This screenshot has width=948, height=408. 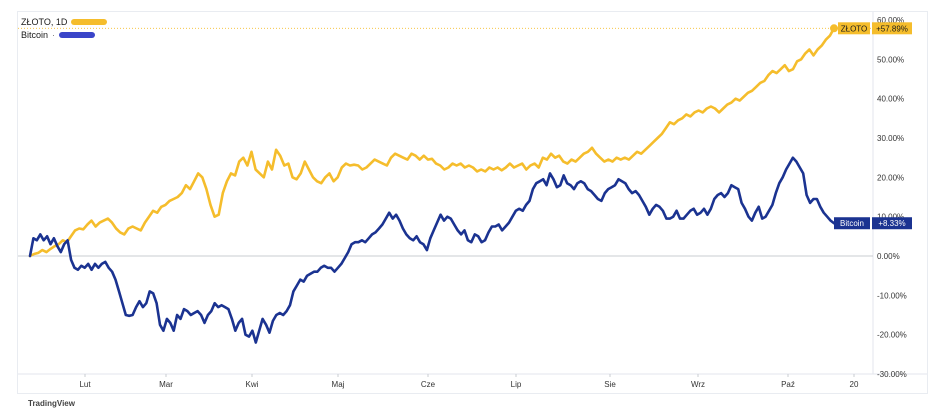 I want to click on series-name-label-bitcoin: Bitcoin, so click(x=852, y=223).